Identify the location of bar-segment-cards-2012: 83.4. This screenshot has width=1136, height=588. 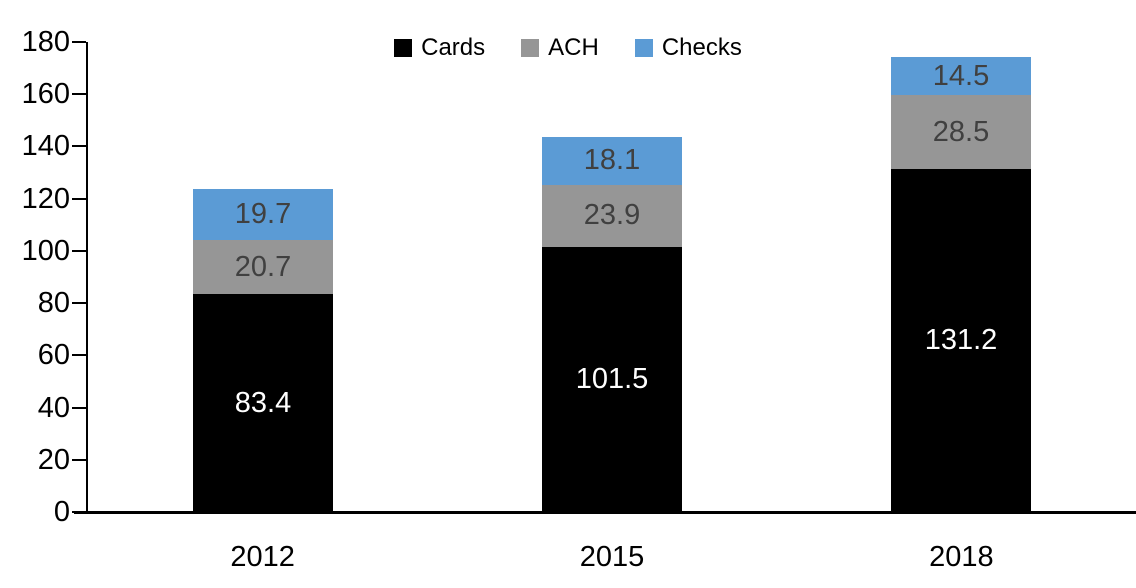
(263, 403).